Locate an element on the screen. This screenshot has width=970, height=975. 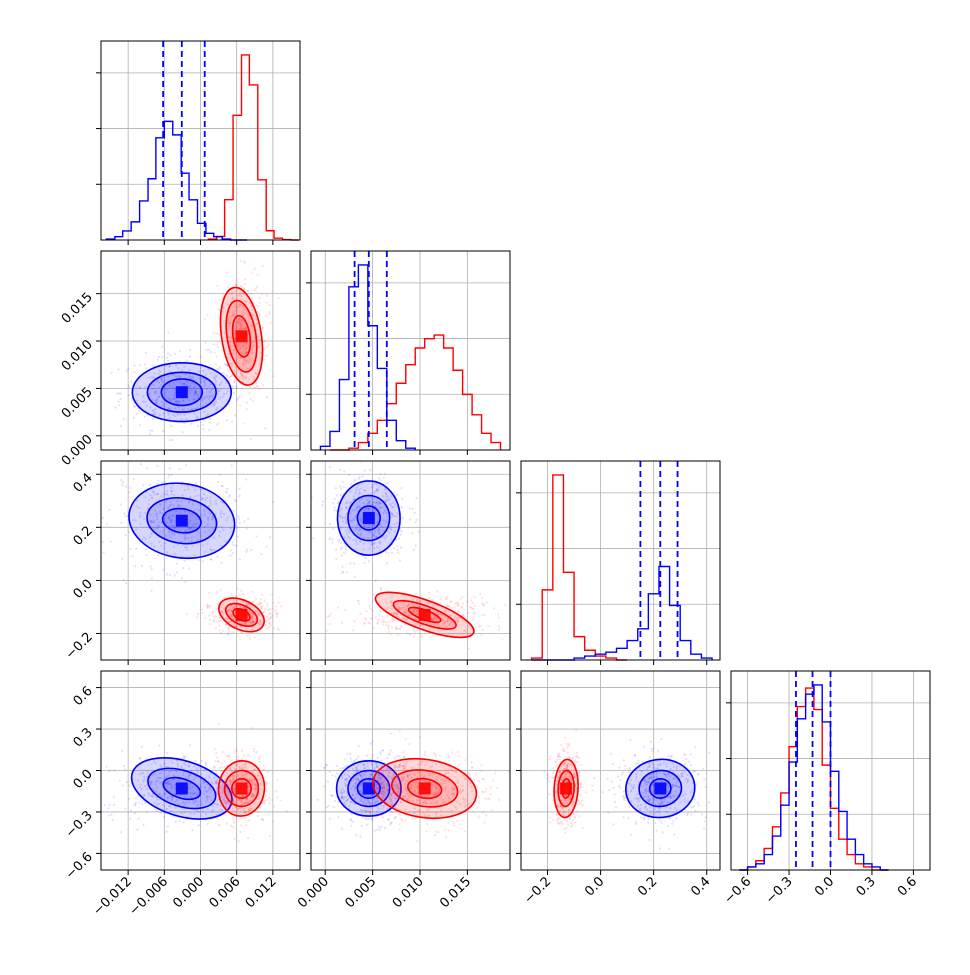
x-tick-label-2: 0.010 is located at coordinates (408, 892).